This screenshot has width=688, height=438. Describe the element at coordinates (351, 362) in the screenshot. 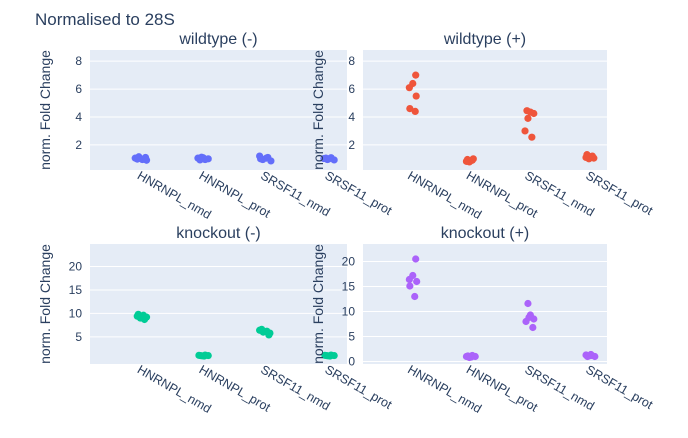

I see `y-tick-label: 0` at that location.